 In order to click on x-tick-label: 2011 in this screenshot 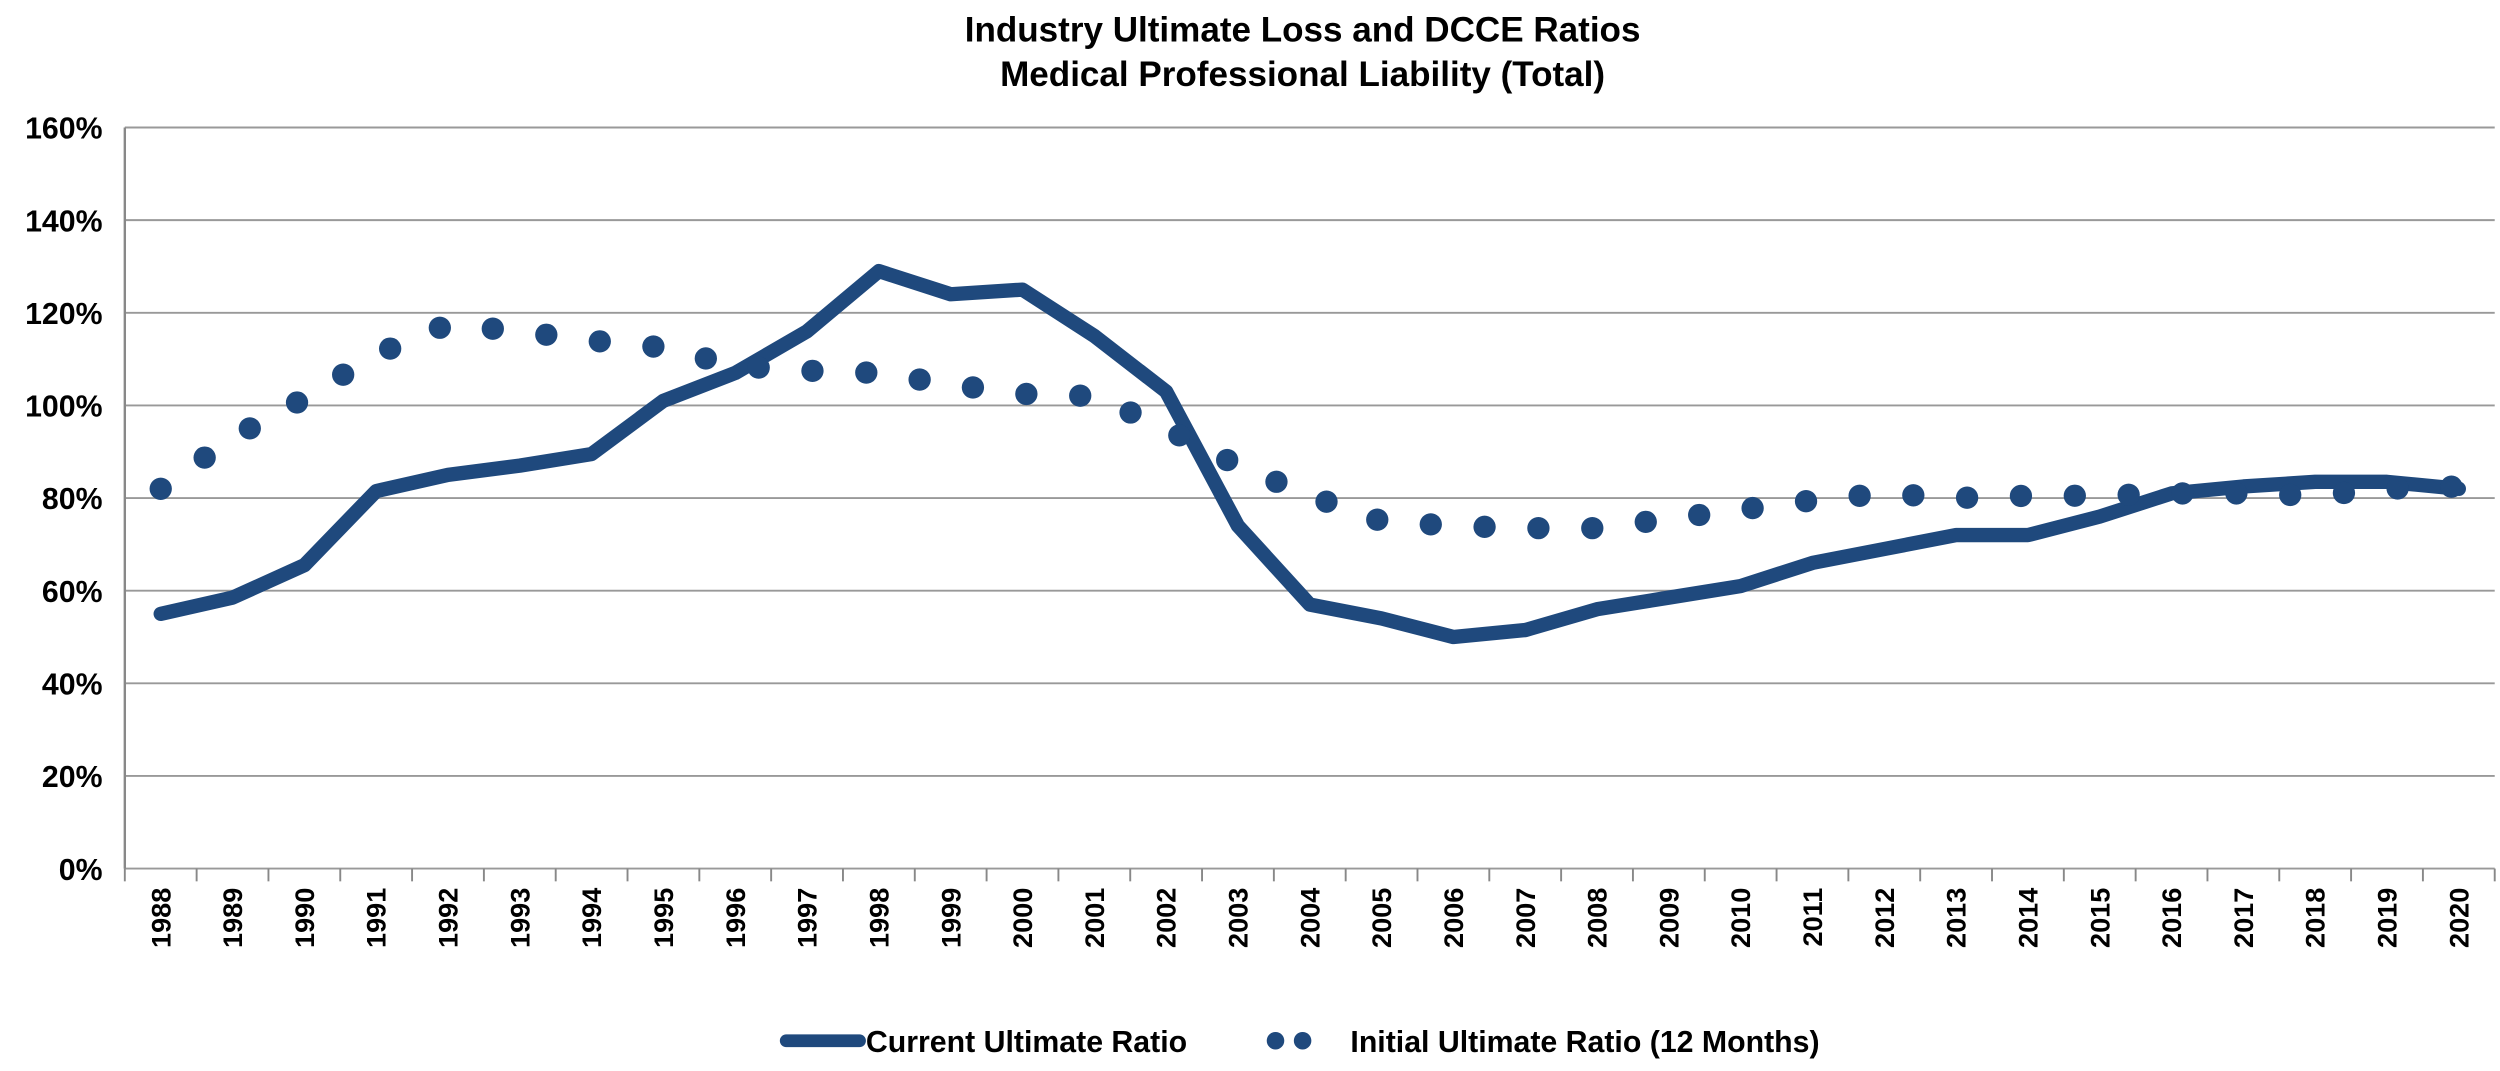, I will do `click(1812, 917)`.